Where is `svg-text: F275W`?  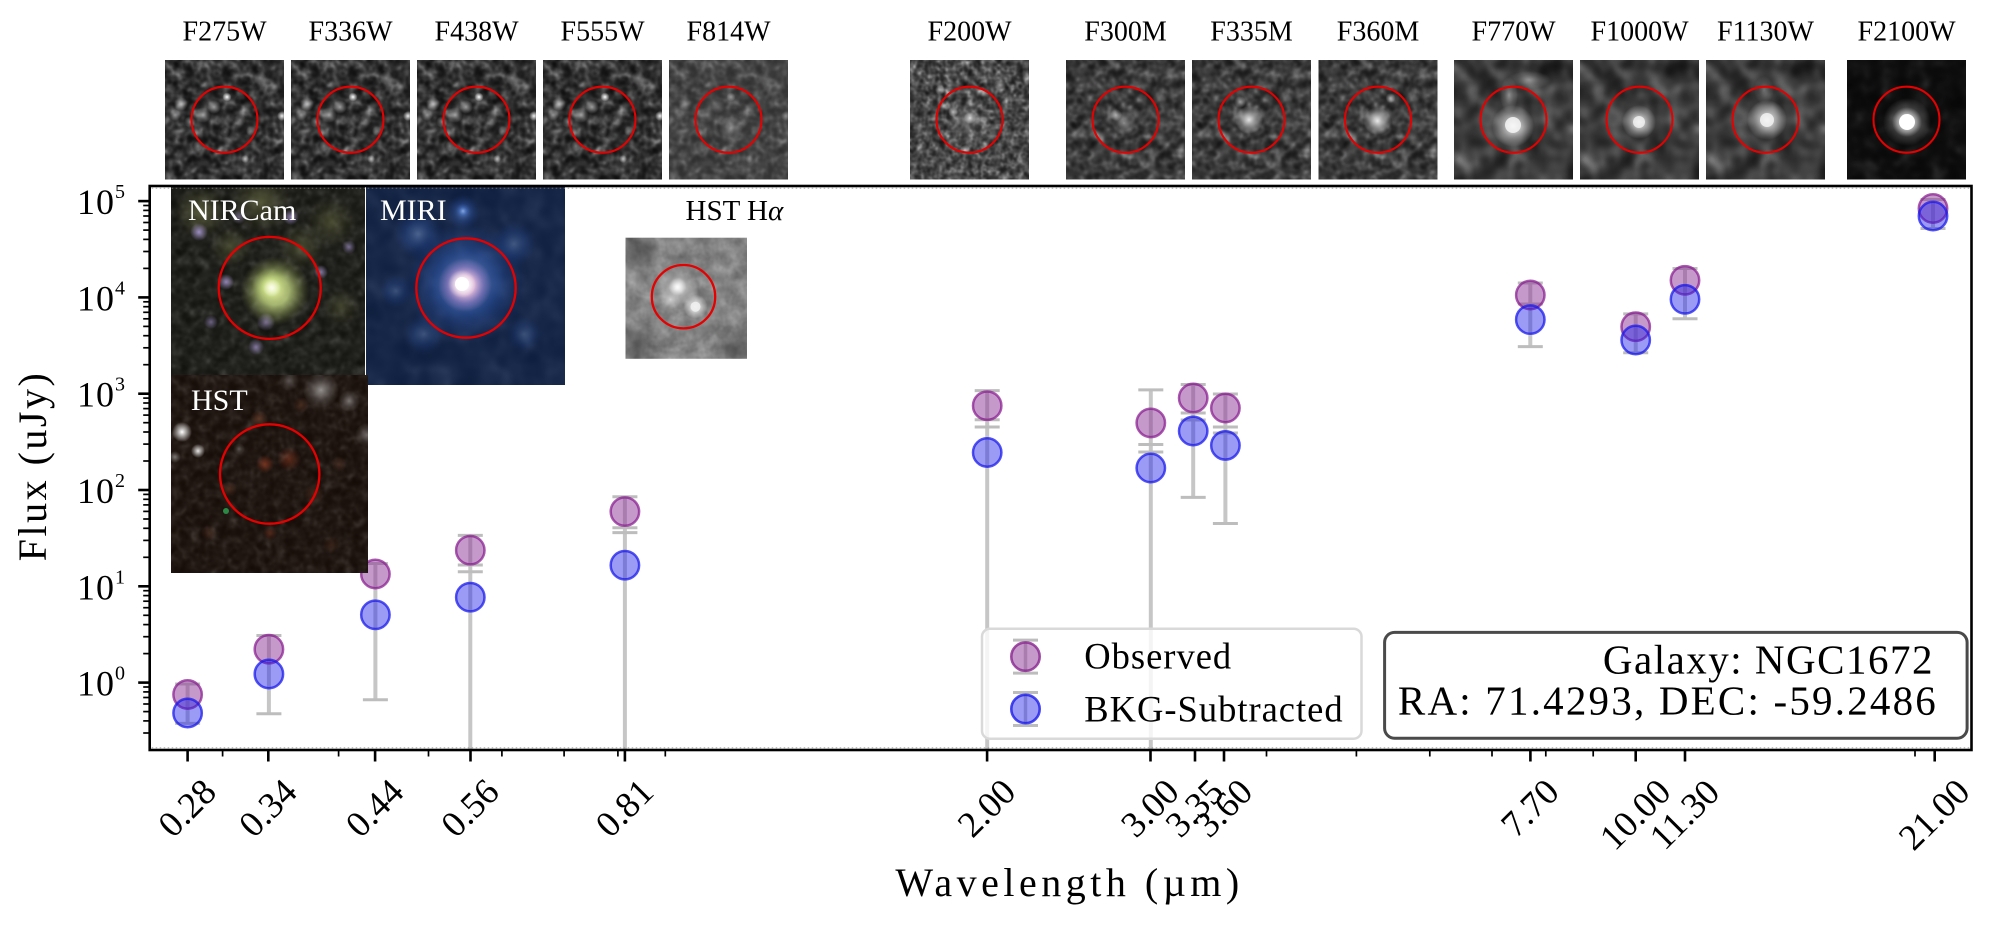
svg-text: F275W is located at coordinates (225, 32).